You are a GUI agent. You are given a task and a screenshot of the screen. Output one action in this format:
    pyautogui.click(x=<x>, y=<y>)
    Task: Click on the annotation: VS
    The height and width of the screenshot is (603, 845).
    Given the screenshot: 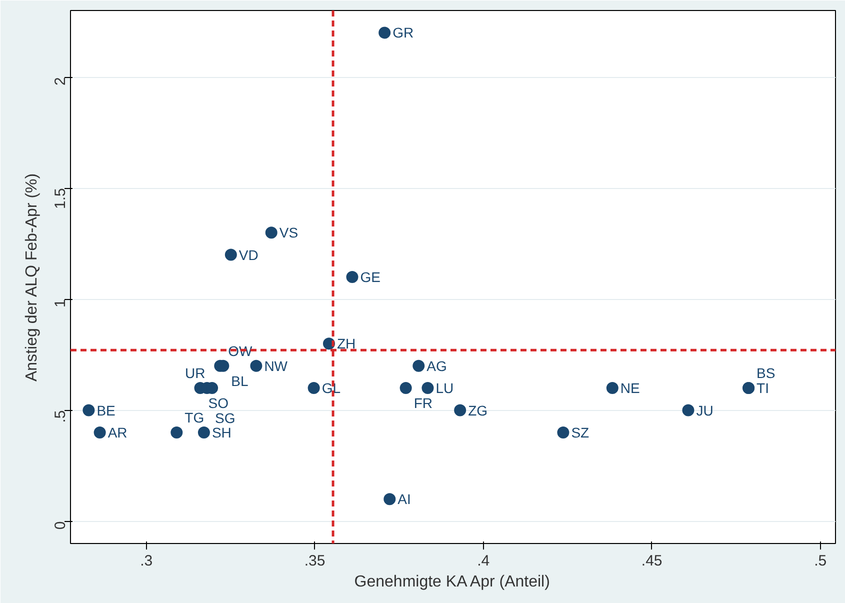 What is the action you would take?
    pyautogui.click(x=288, y=232)
    